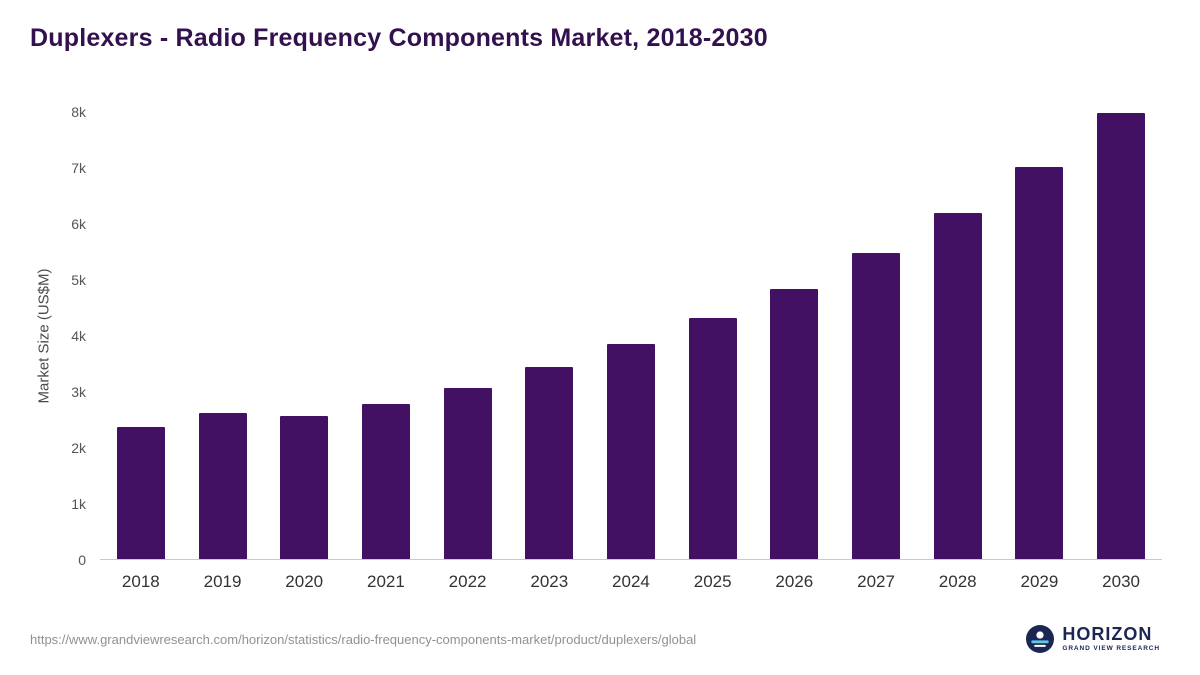  I want to click on x-tick-label: 2027, so click(876, 581).